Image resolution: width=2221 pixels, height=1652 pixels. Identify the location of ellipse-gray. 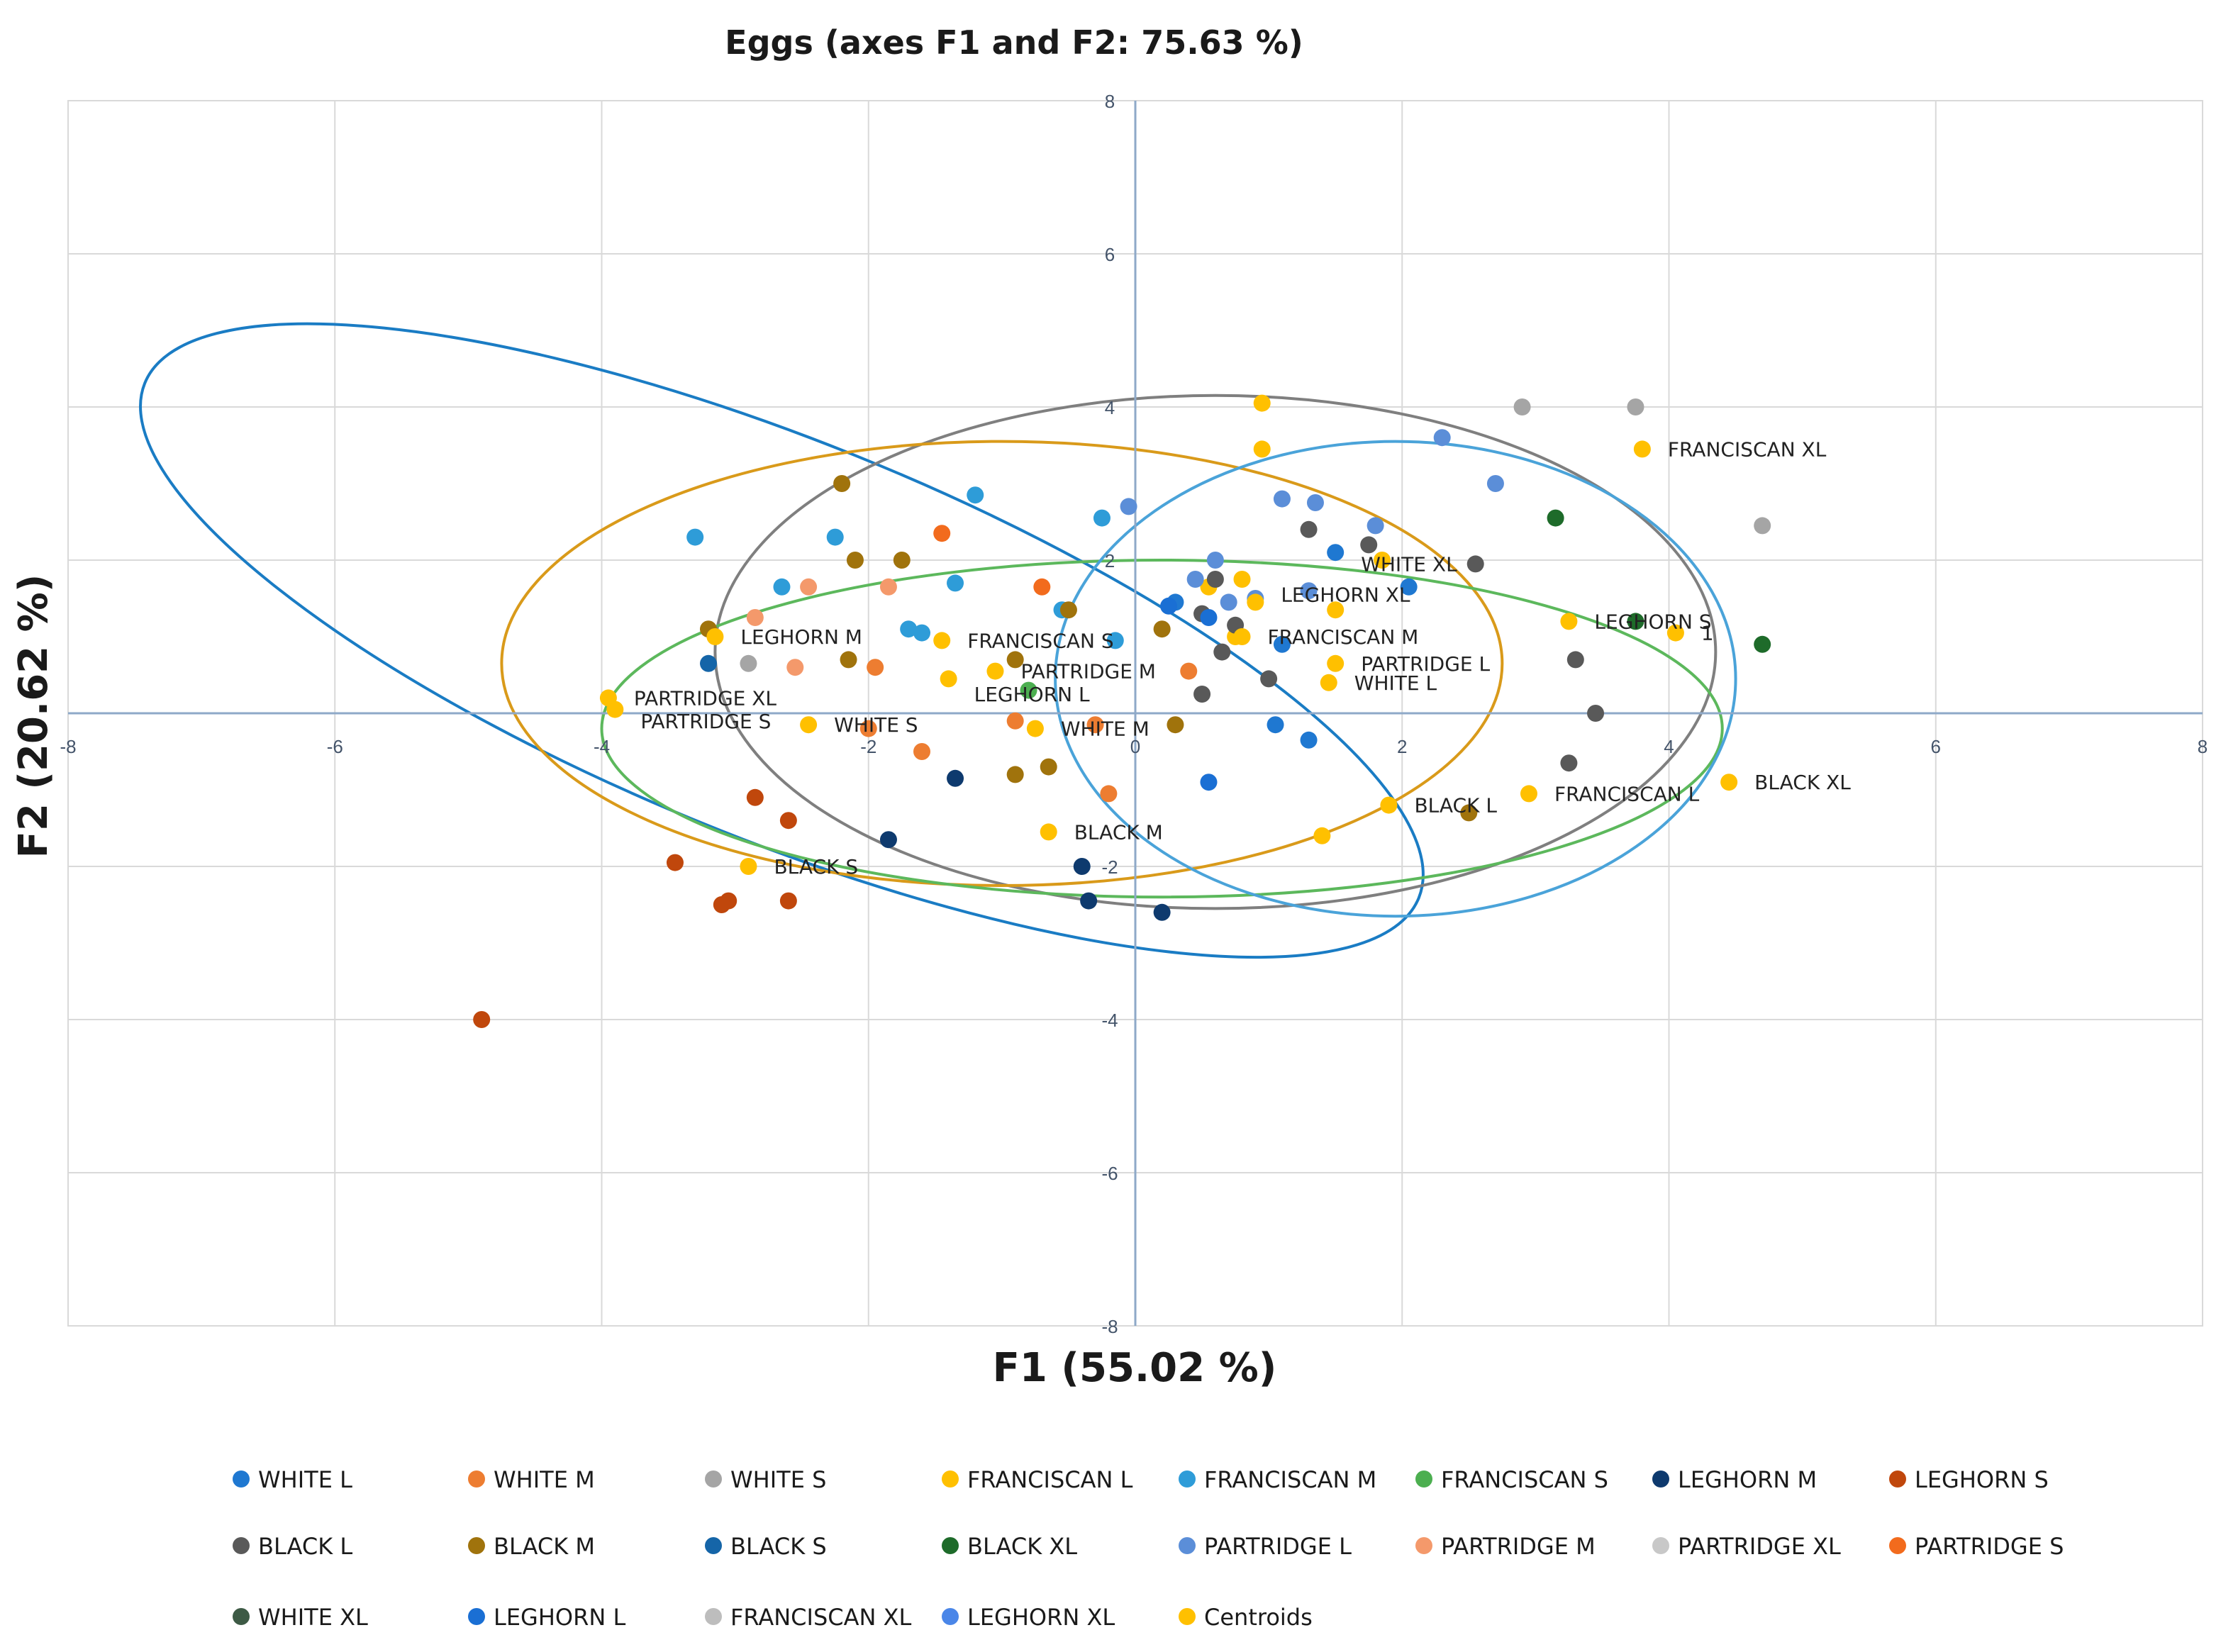
(1215, 652).